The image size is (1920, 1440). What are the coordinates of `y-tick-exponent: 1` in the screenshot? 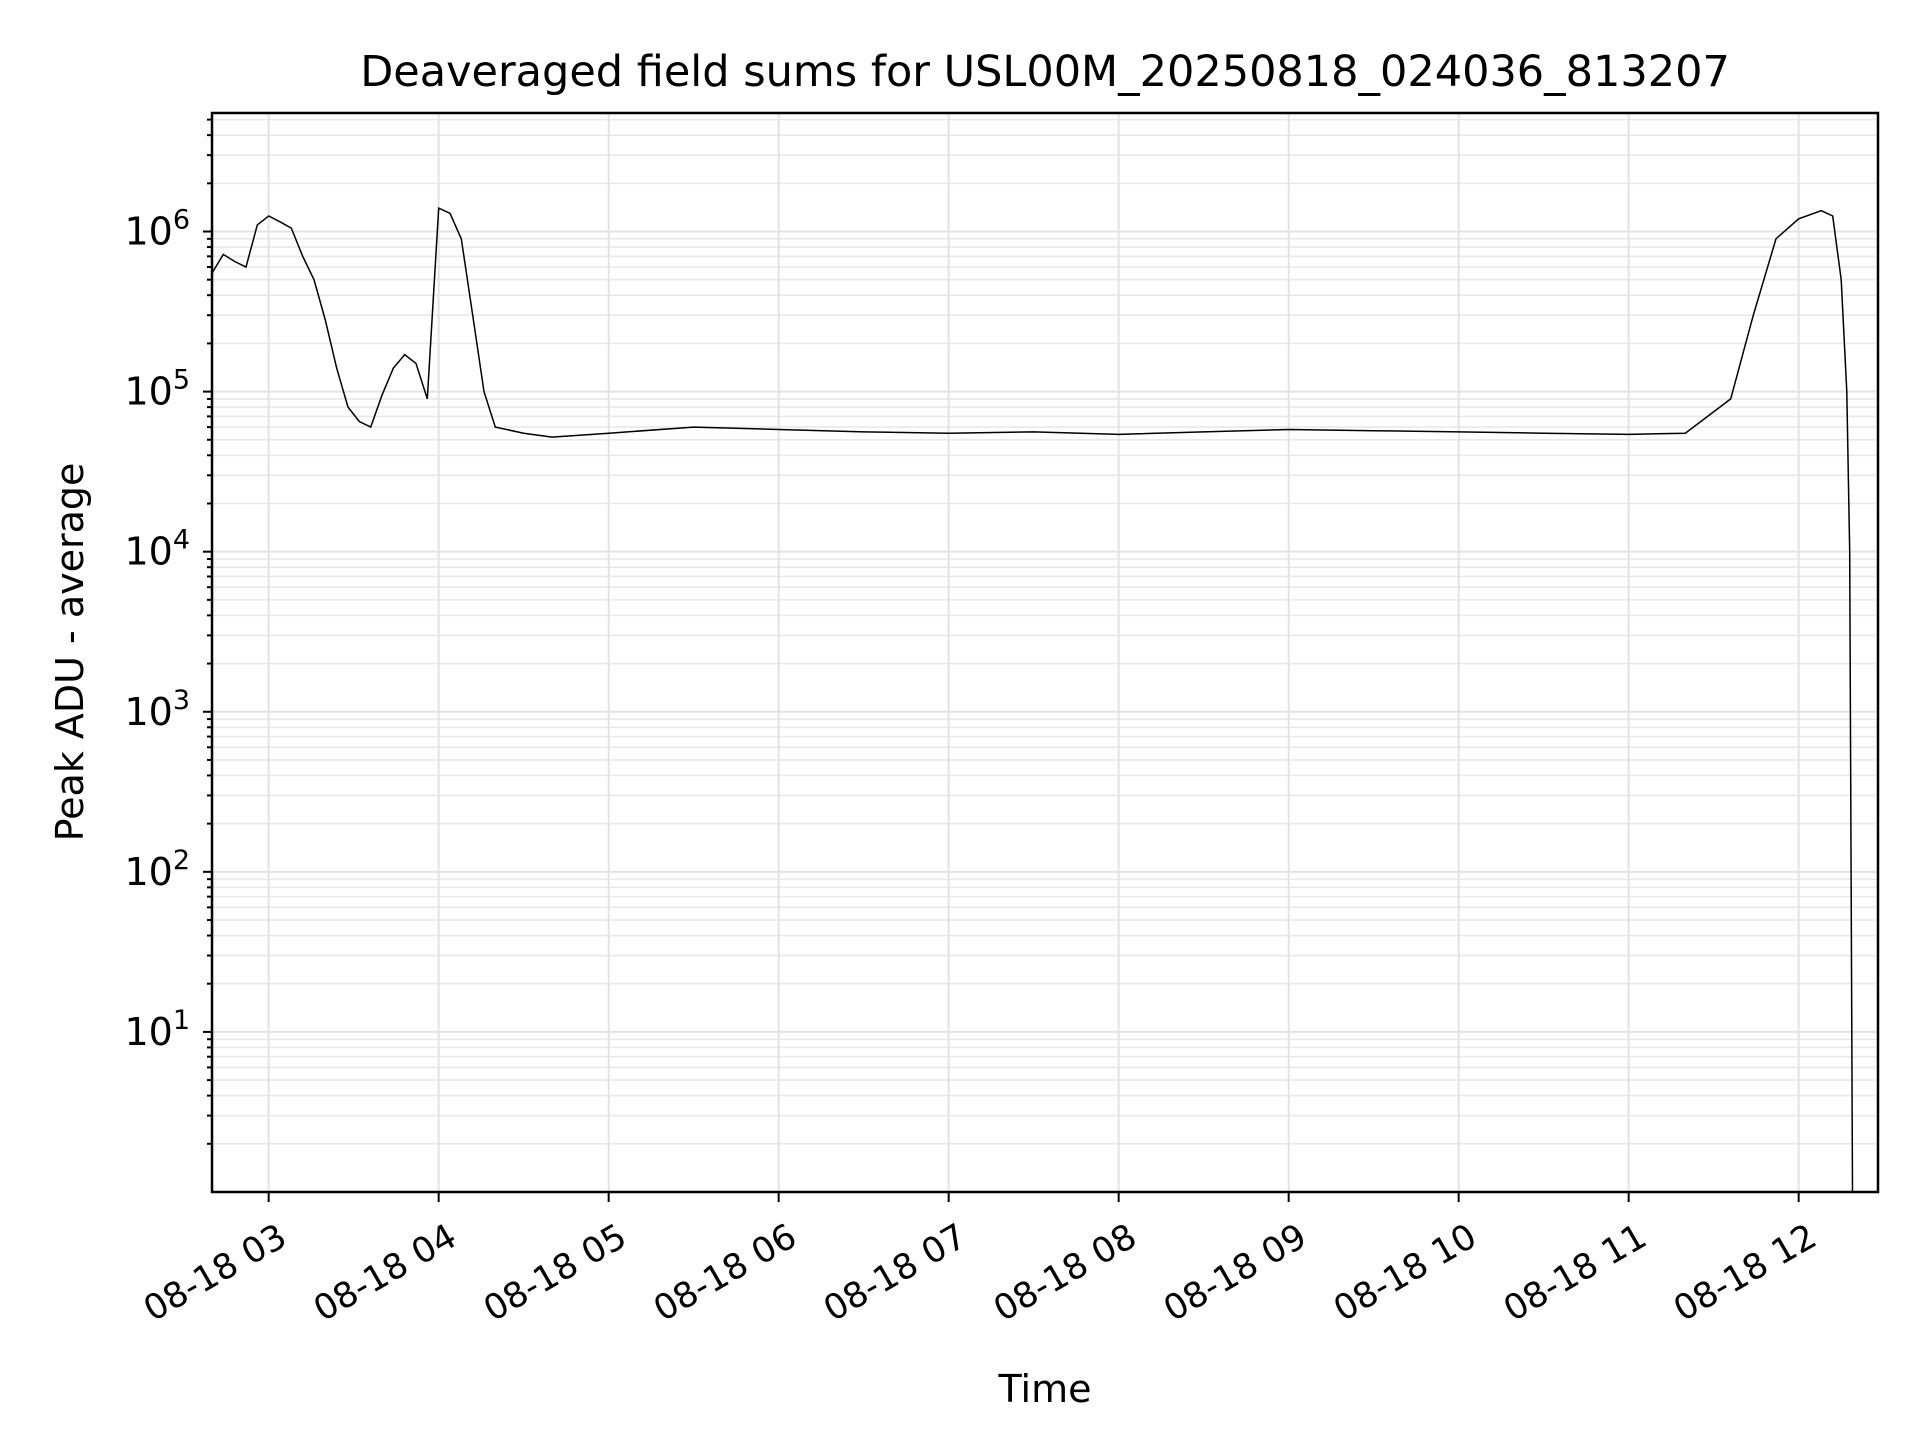 It's located at (181, 1020).